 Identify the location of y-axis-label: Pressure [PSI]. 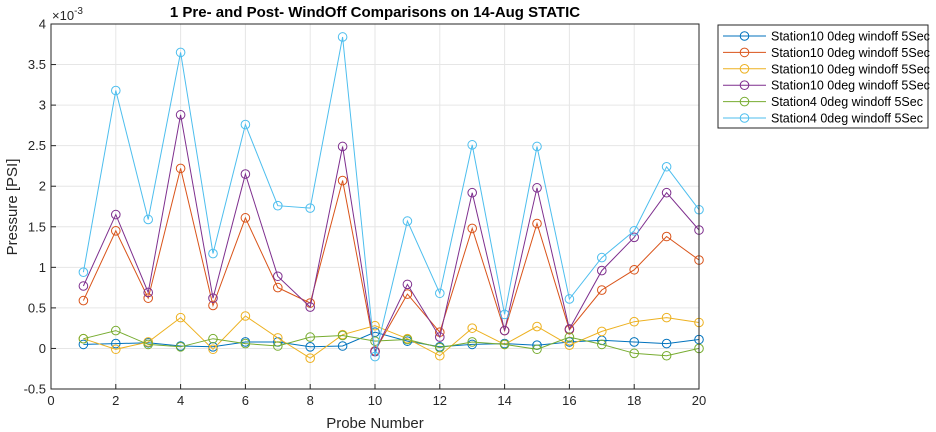
(12, 207).